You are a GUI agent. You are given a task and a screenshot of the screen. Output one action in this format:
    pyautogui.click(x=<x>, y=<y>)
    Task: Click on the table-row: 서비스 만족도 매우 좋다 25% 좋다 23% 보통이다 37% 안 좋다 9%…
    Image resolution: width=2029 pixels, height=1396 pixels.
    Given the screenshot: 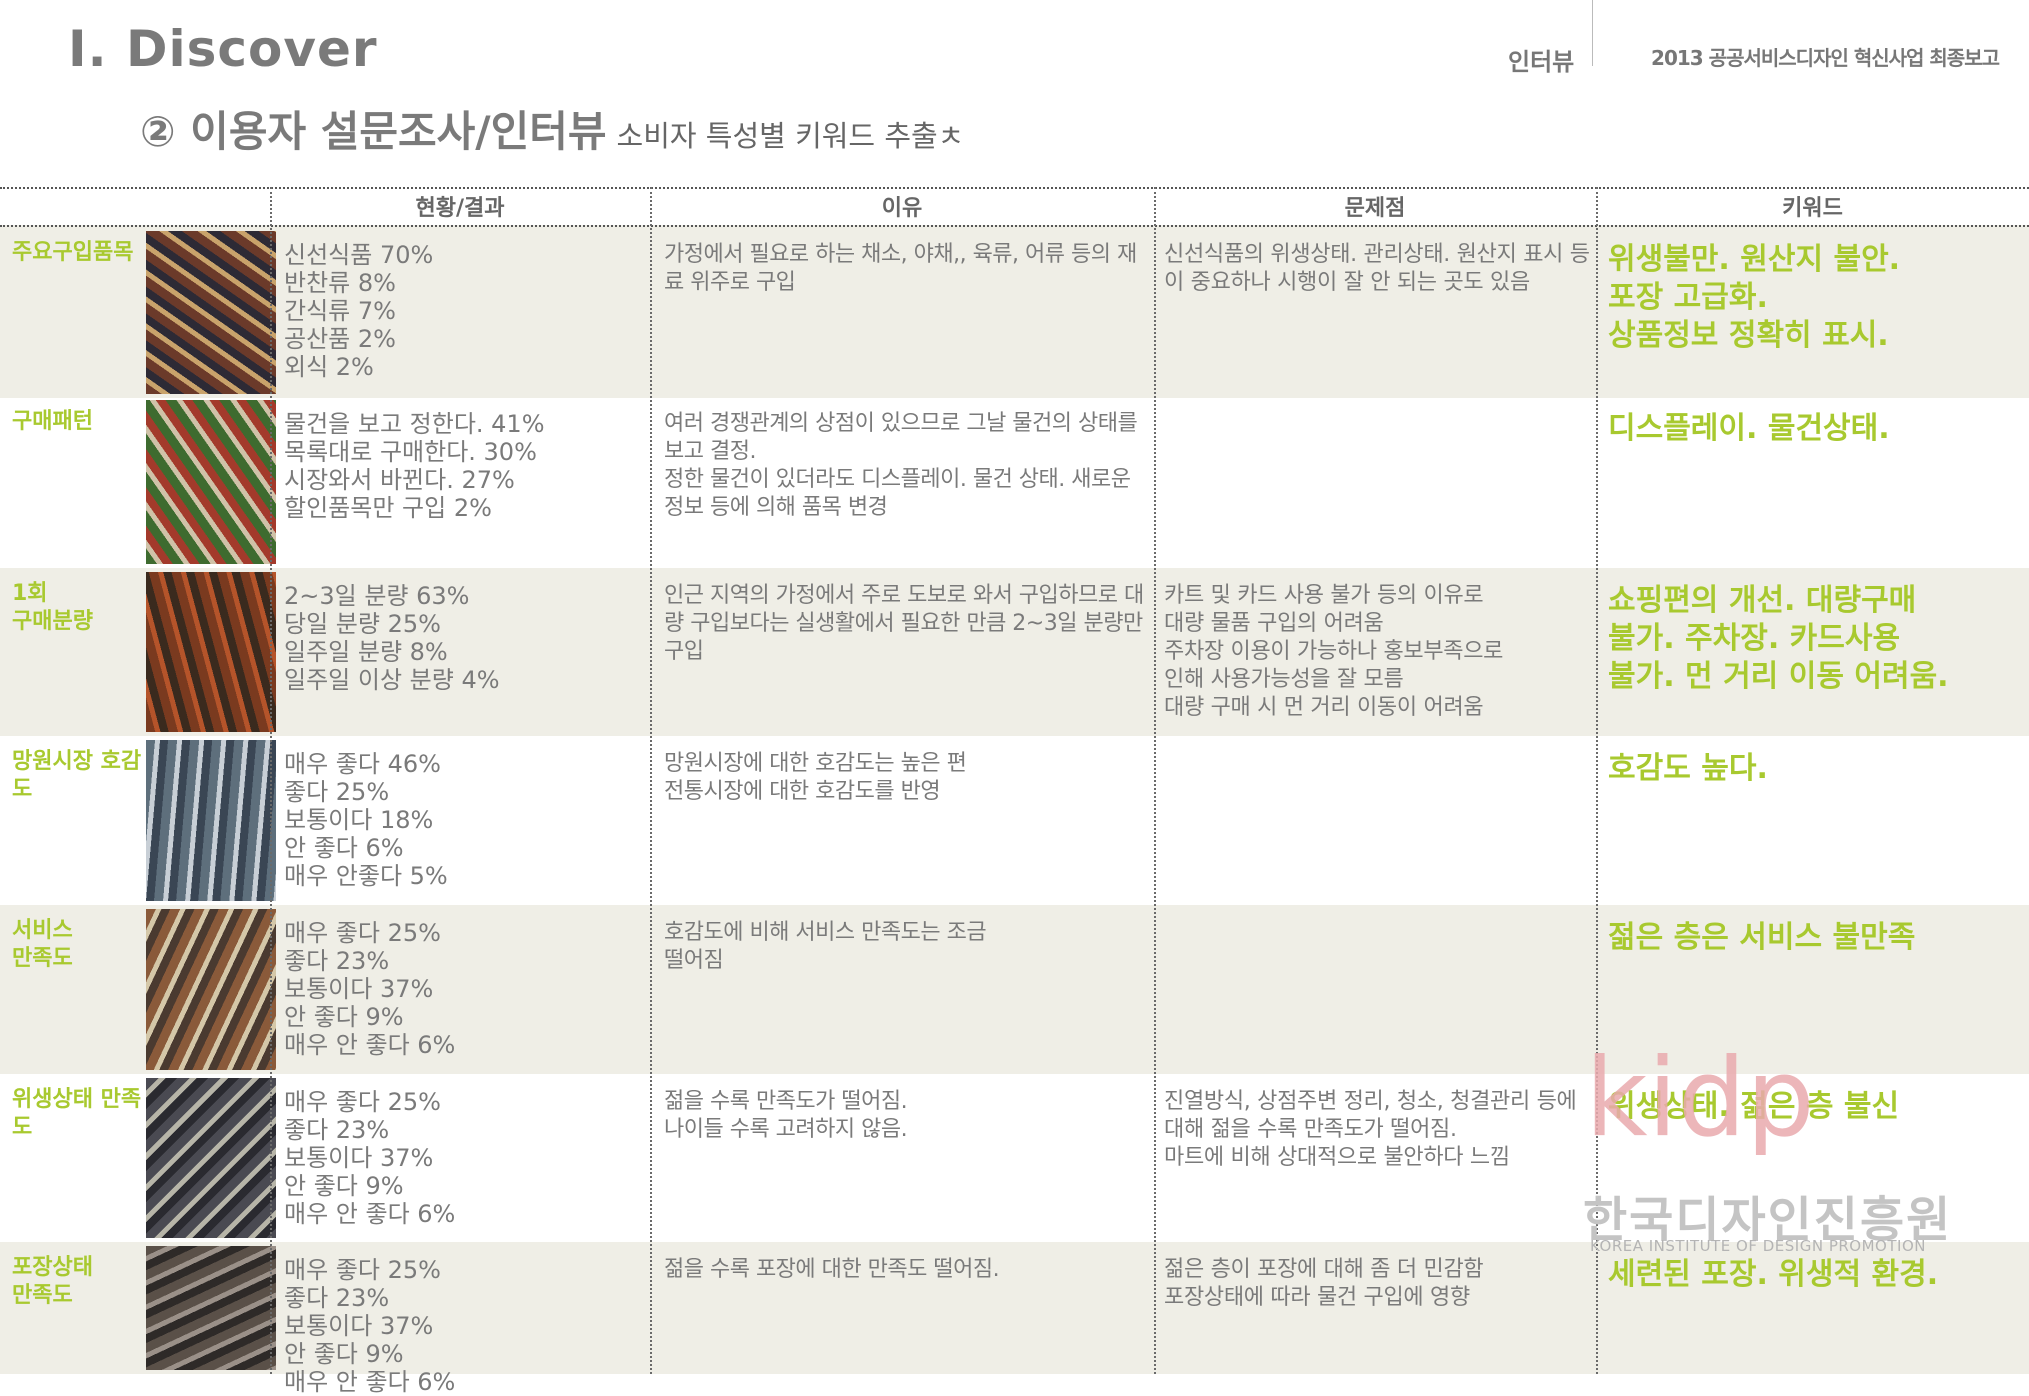 What is the action you would take?
    pyautogui.click(x=1014, y=989)
    